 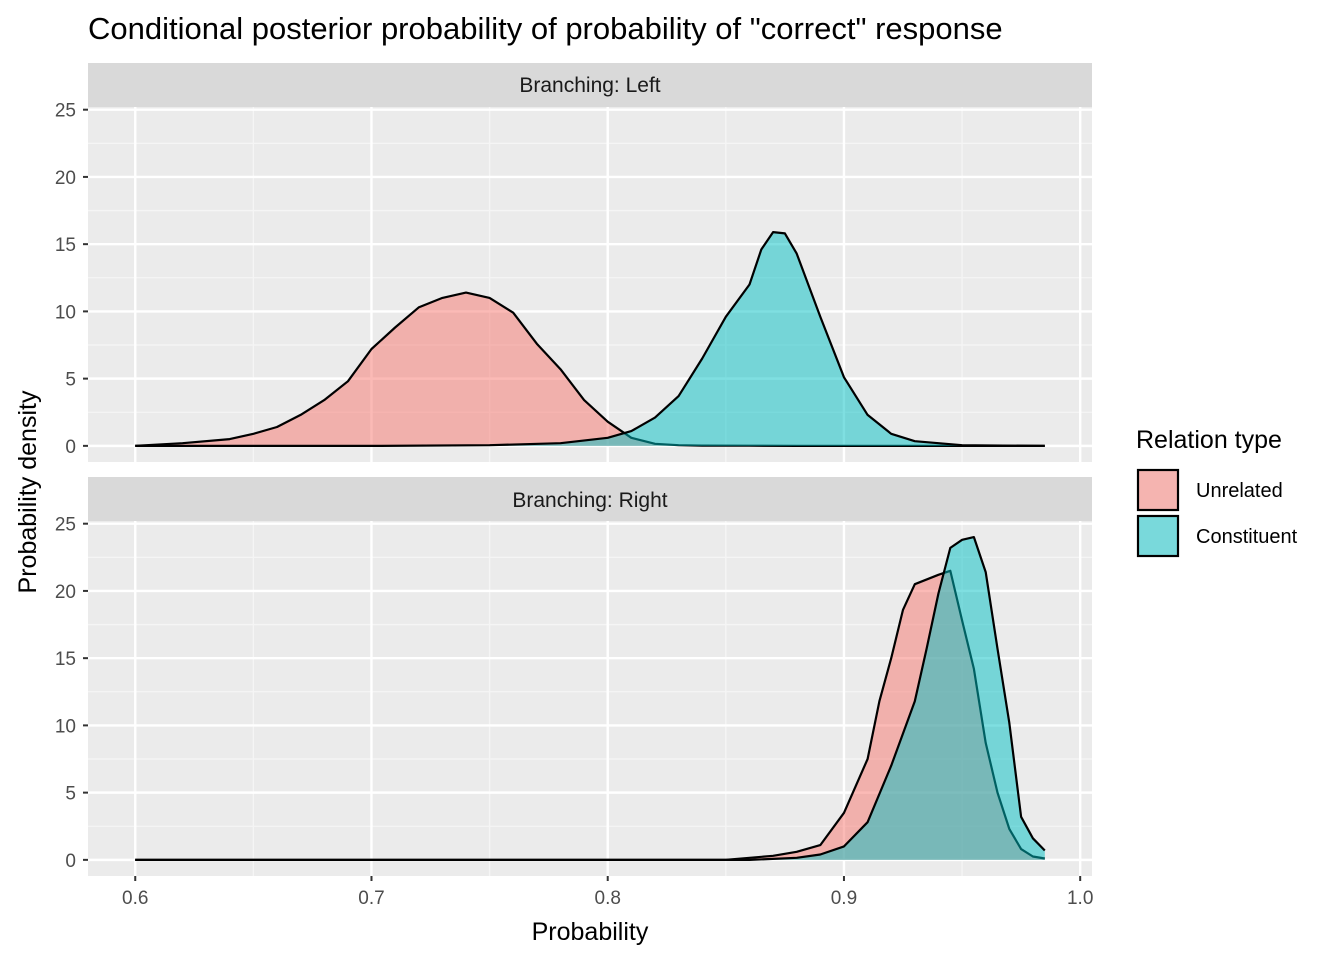 I want to click on facet-strip-right, so click(x=590, y=499).